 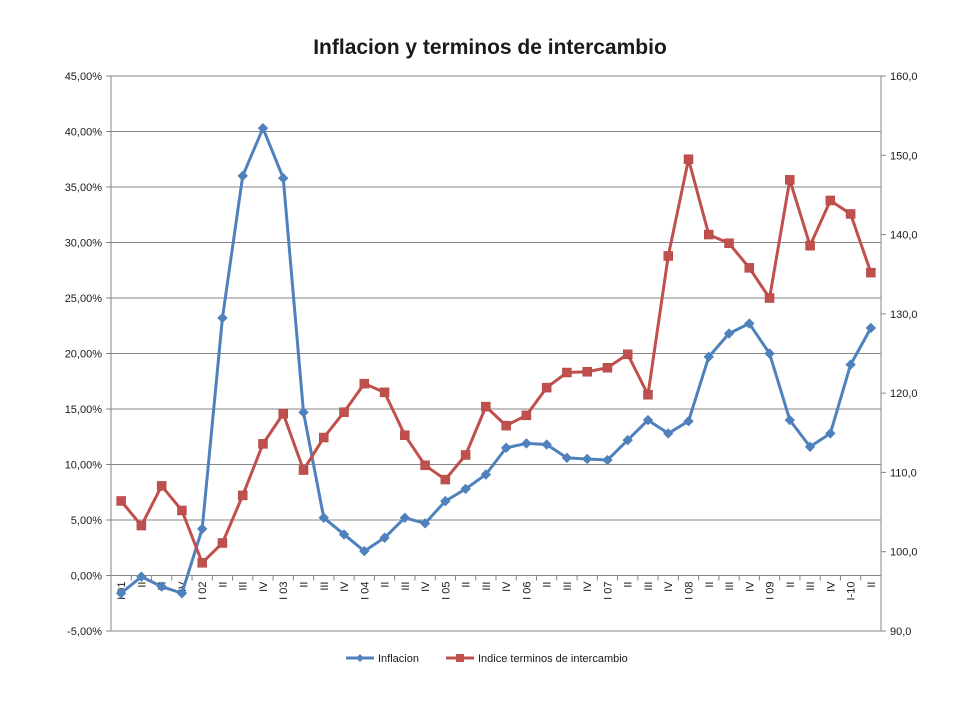 What do you see at coordinates (904, 553) in the screenshot?
I see `right-tick-label: 100,0` at bounding box center [904, 553].